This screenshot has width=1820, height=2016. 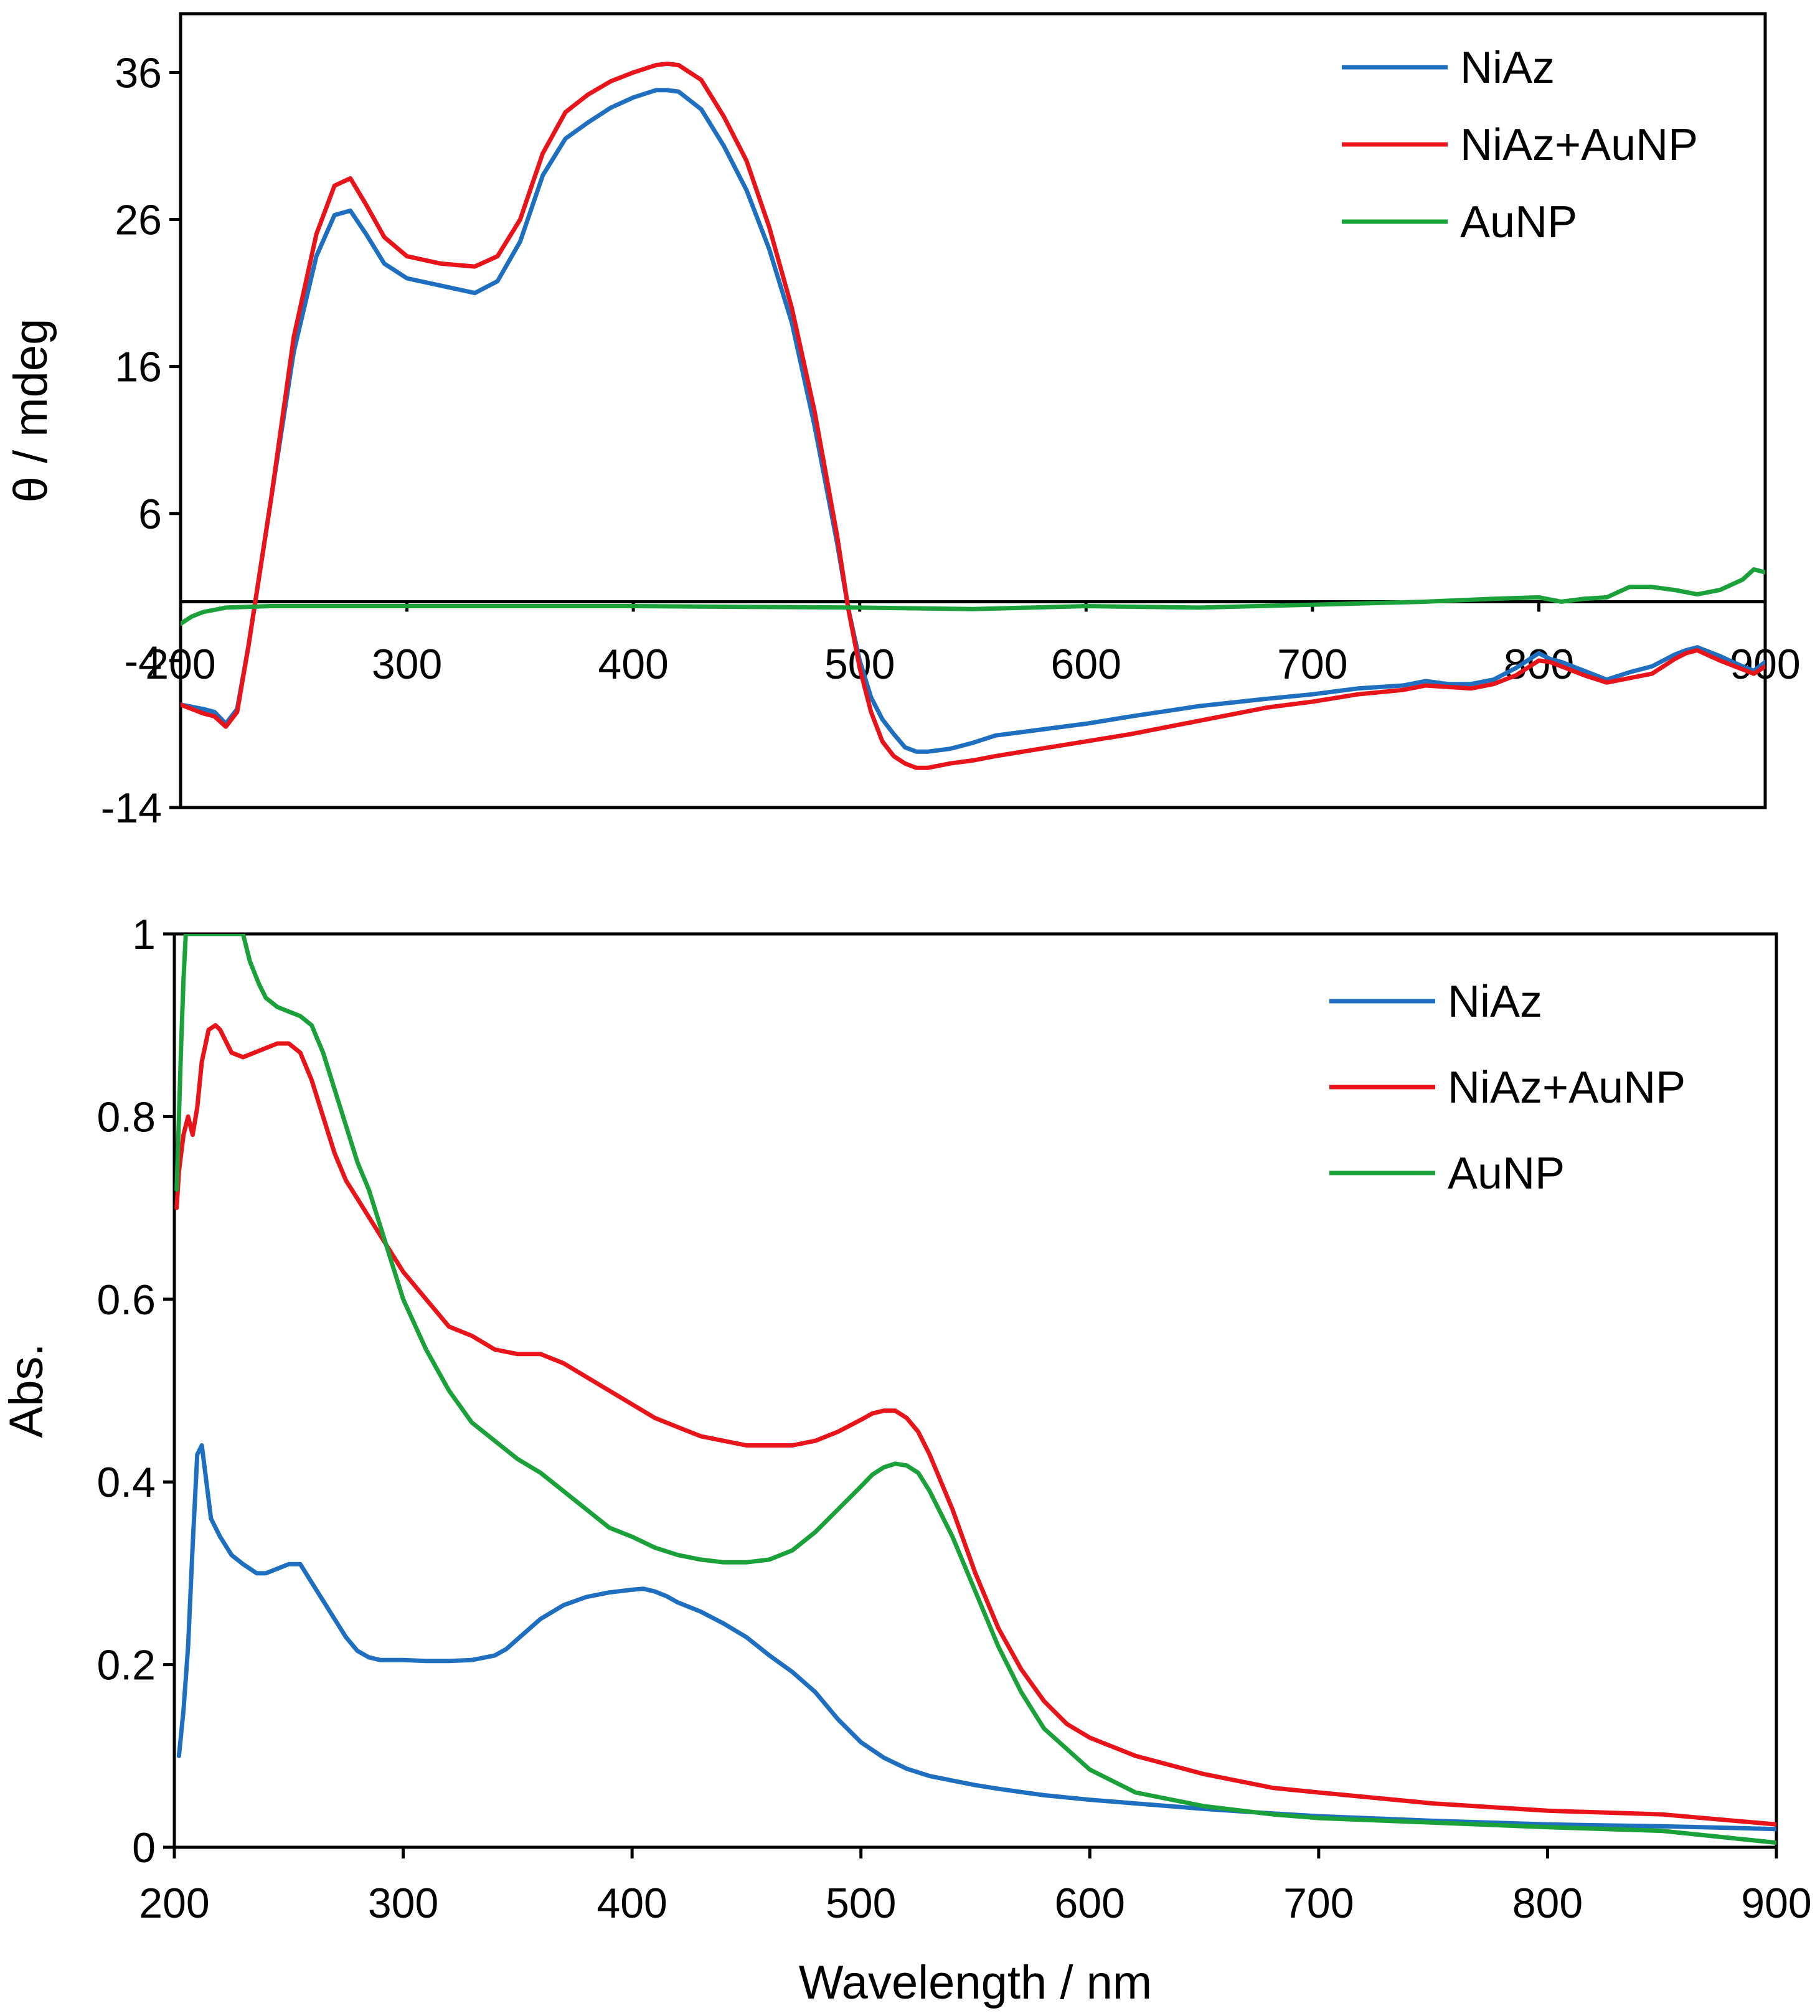 I want to click on y-tick-label: 0, so click(x=144, y=1848).